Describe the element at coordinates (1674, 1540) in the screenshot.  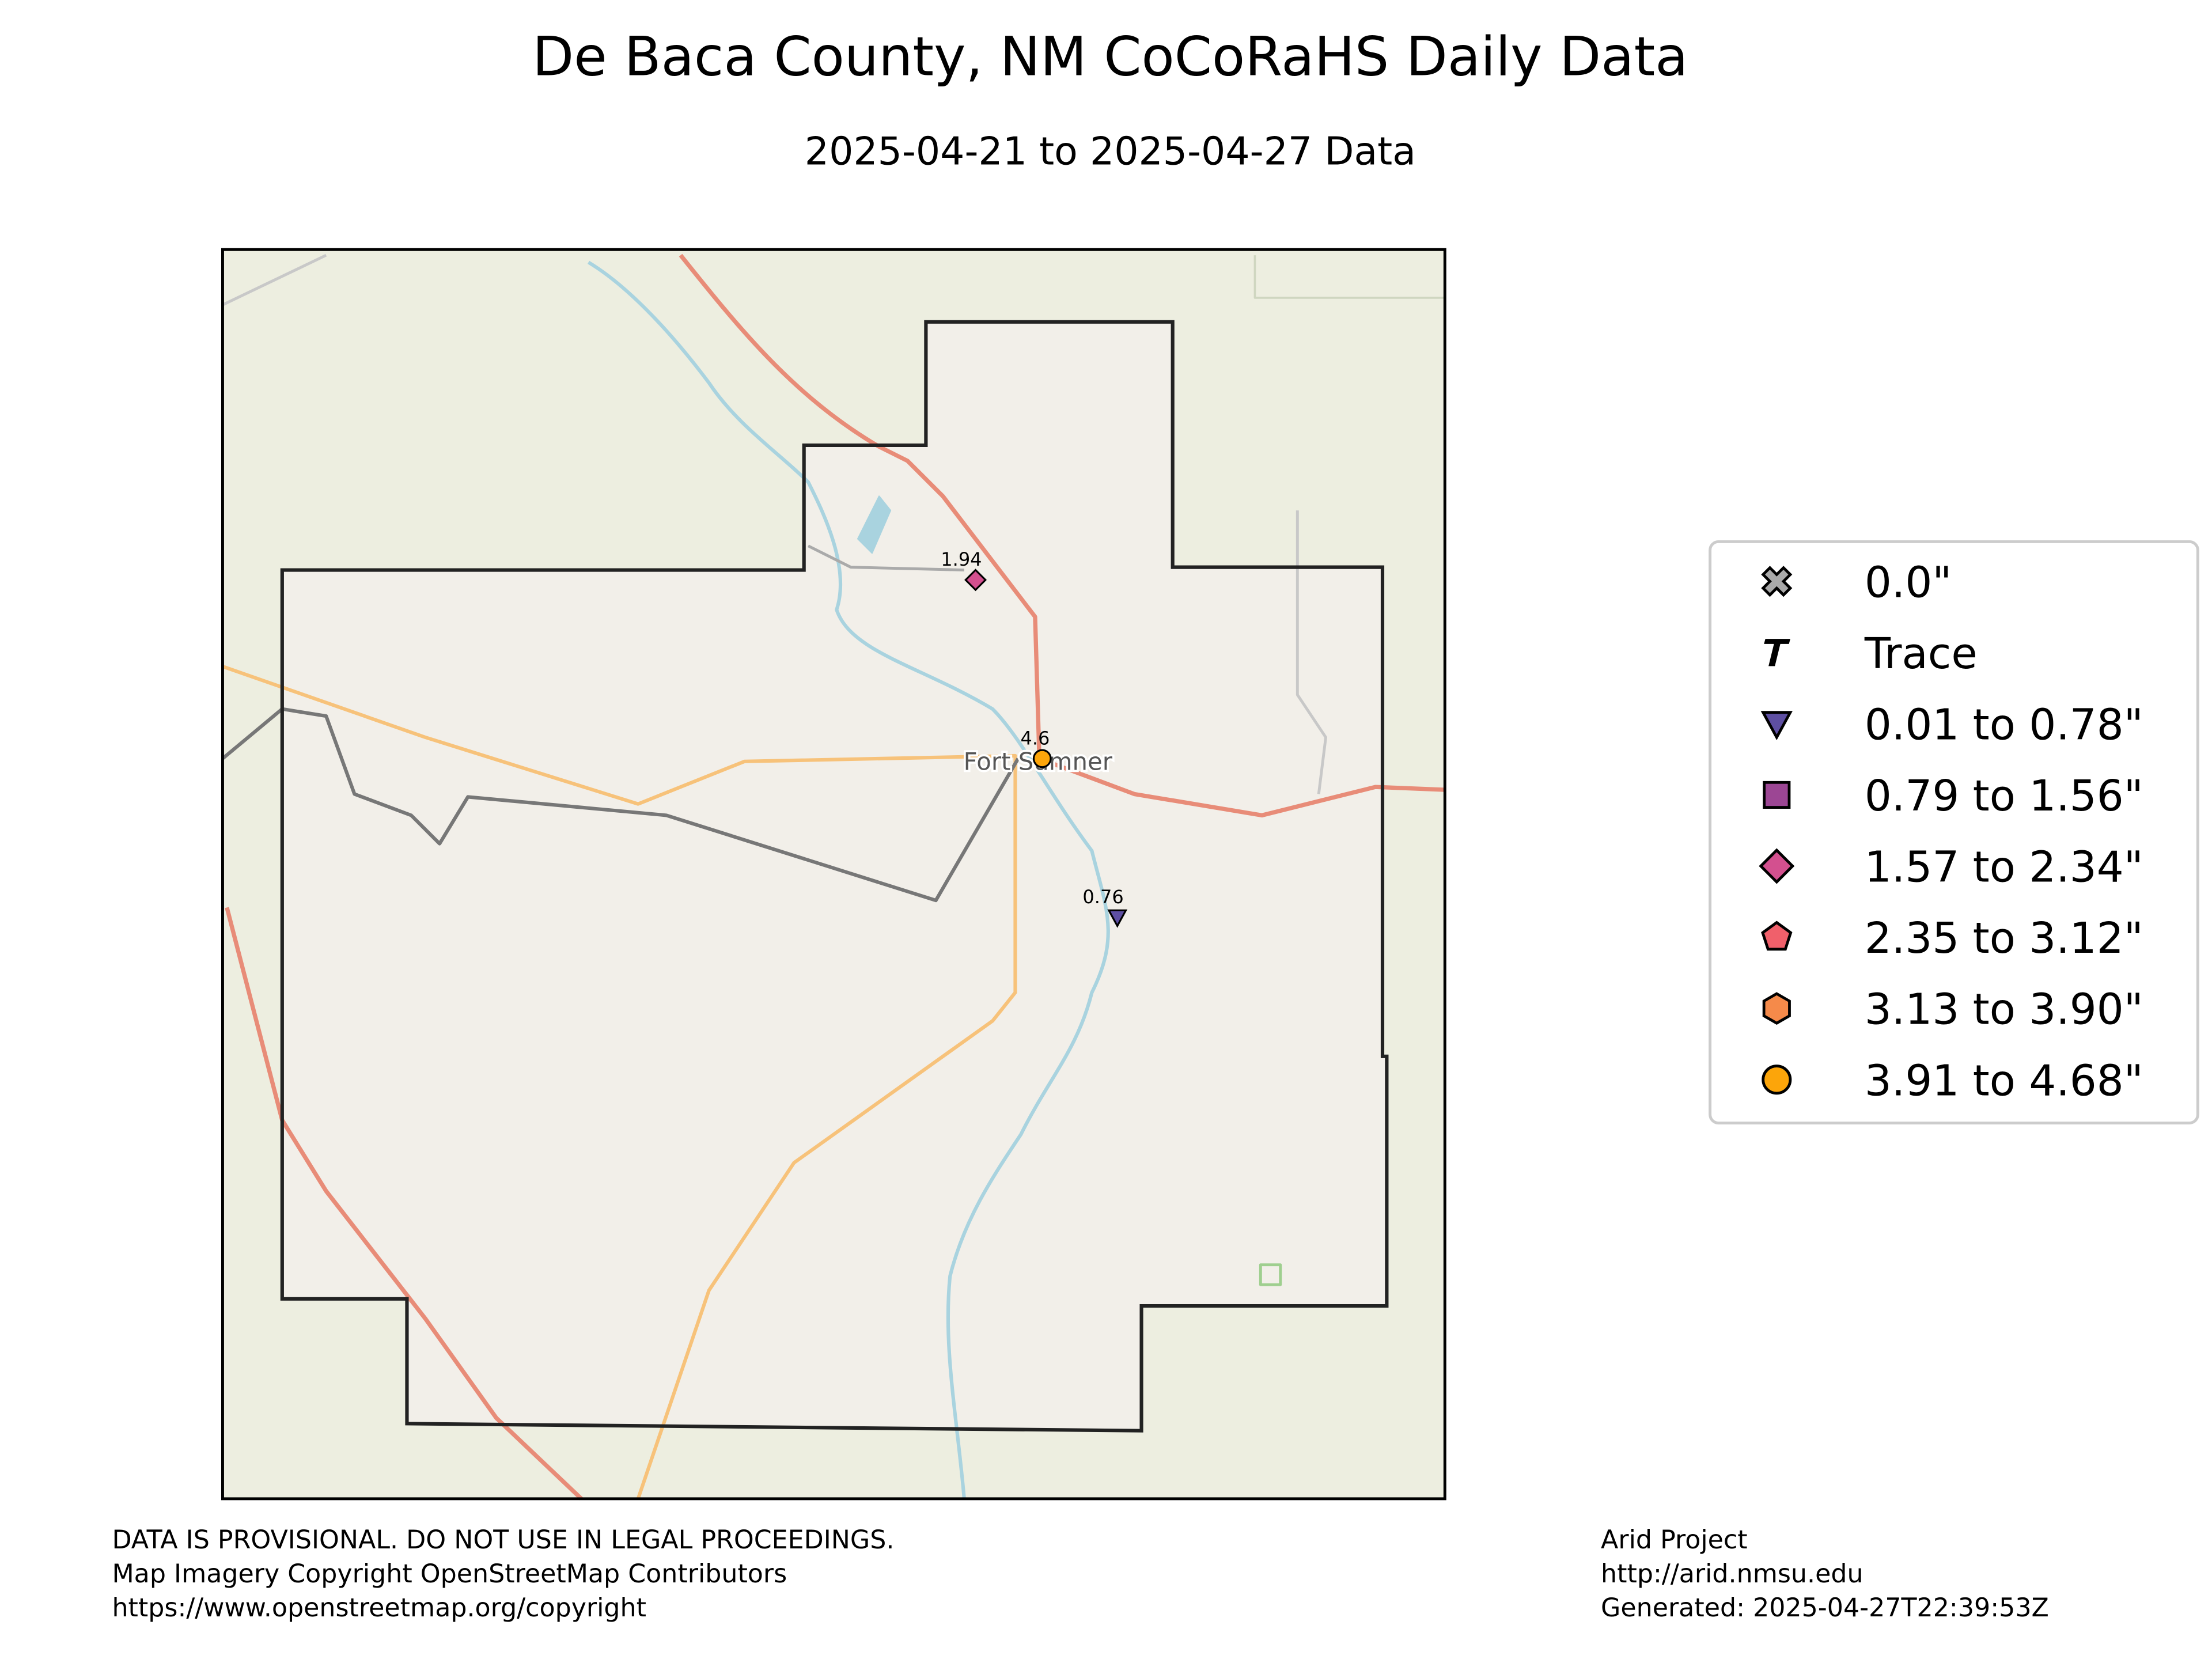
I see `footer-text: Arid Project` at that location.